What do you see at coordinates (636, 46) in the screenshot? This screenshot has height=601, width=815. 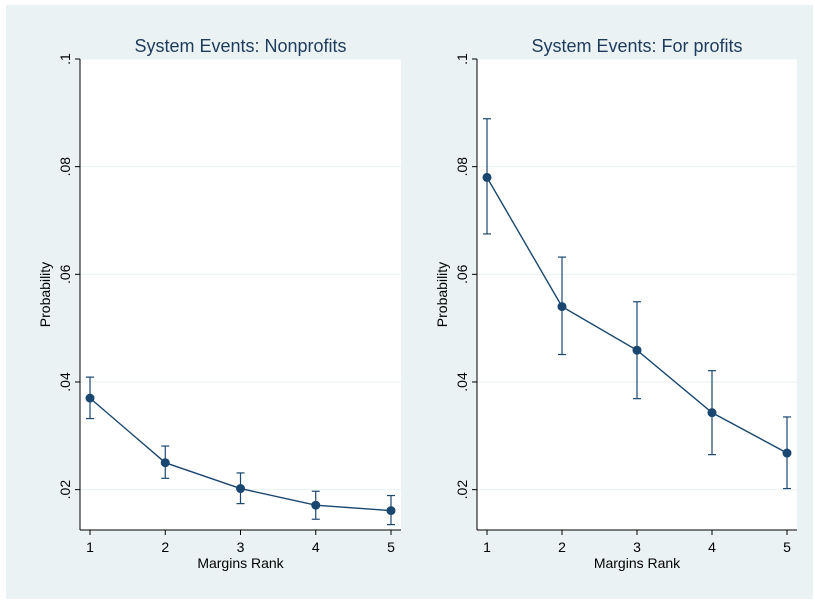 I see `chart-title: System Events: For profits` at bounding box center [636, 46].